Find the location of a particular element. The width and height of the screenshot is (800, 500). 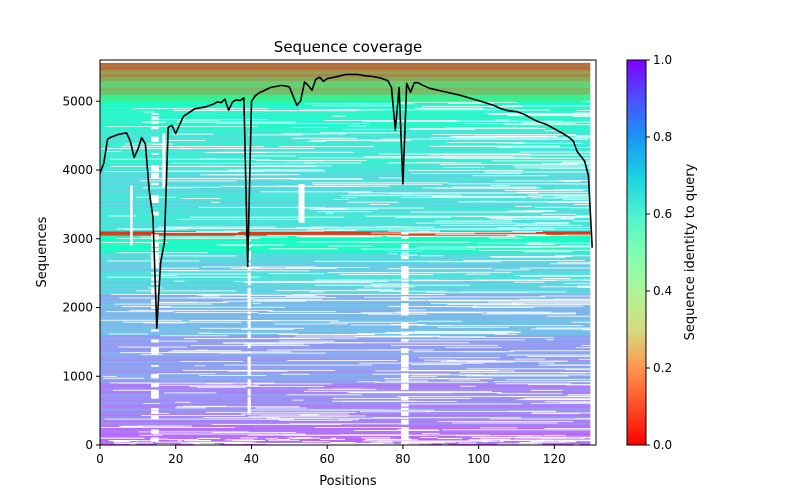

colorbar-tick-label: 0.6 is located at coordinates (662, 214).